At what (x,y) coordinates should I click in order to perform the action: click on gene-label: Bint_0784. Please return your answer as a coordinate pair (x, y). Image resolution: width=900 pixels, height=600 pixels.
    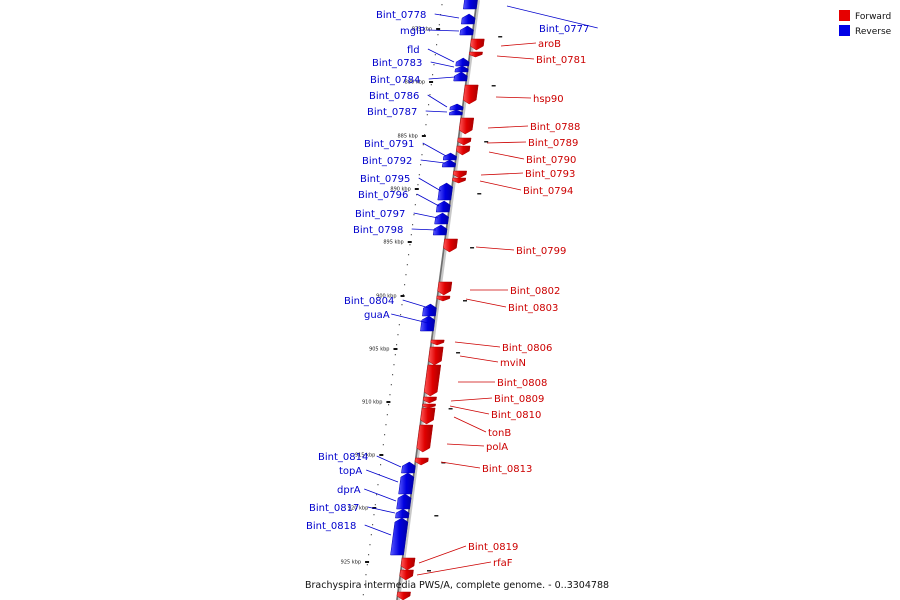
    Looking at the image, I should click on (395, 80).